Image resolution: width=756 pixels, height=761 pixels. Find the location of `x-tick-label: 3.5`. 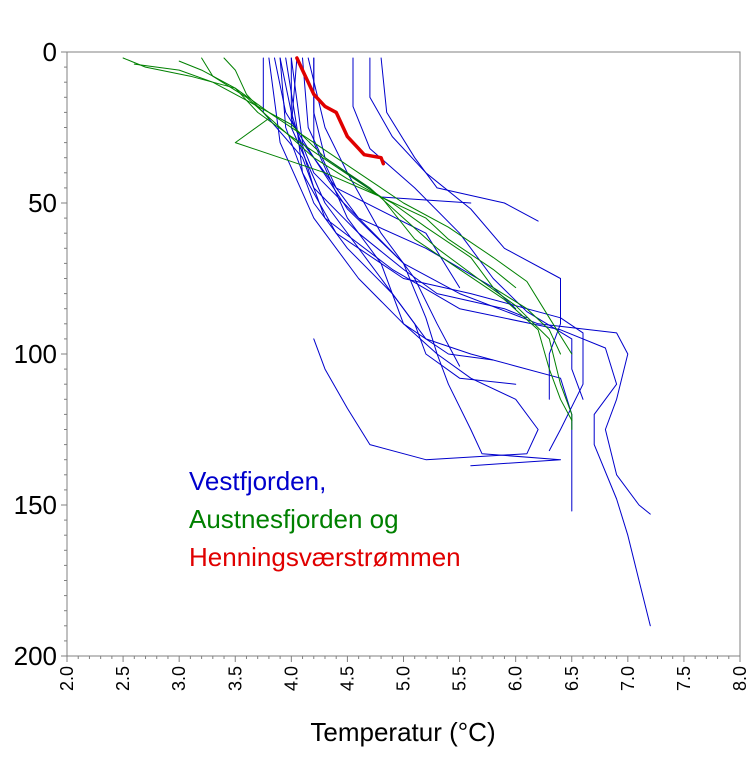

x-tick-label: 3.5 is located at coordinates (235, 678).